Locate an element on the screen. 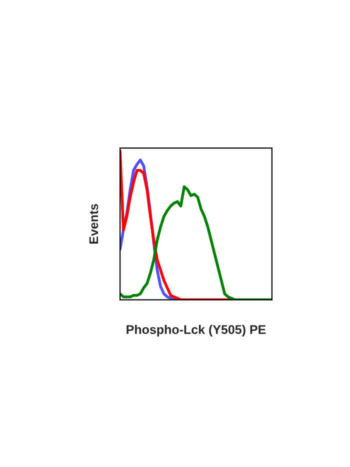 The width and height of the screenshot is (350, 467). y-axis-title: Events is located at coordinates (93, 224).